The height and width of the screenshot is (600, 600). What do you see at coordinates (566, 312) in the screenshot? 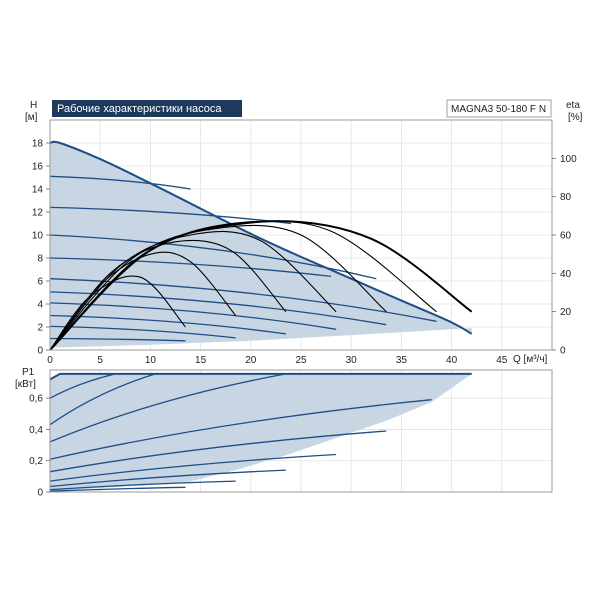
I see `eta-tick-label: 20` at bounding box center [566, 312].